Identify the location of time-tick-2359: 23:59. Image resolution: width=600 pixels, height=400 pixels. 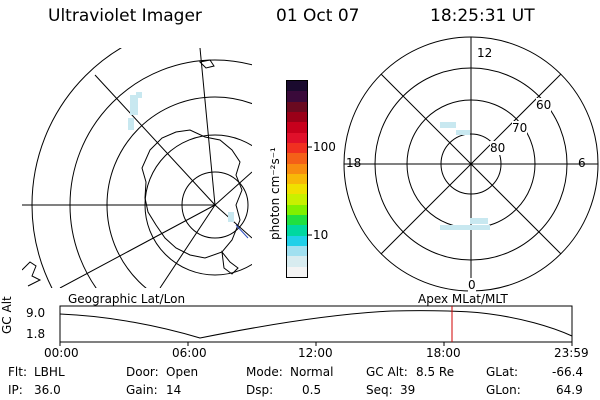
(571, 353).